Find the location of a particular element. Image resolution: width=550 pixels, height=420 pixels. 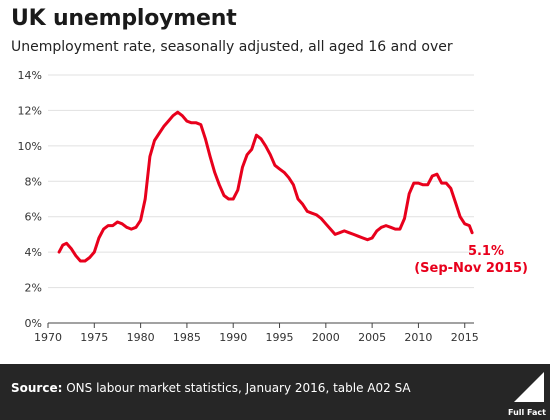

y-tick-label: 12% is located at coordinates (30, 110).